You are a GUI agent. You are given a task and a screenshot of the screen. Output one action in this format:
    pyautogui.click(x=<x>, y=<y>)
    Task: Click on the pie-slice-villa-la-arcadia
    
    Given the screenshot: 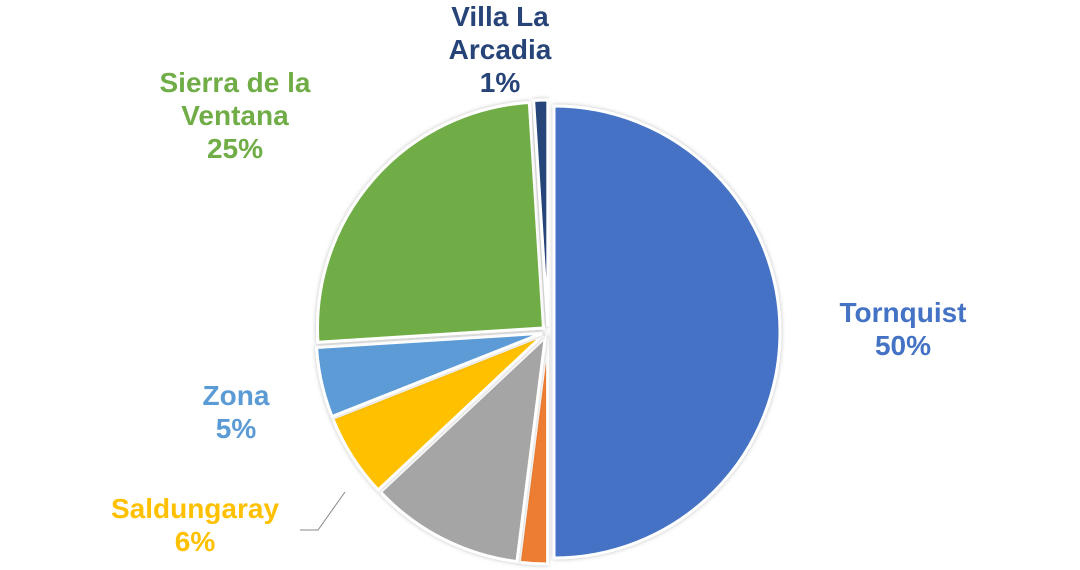 What is the action you would take?
    pyautogui.click(x=541, y=212)
    